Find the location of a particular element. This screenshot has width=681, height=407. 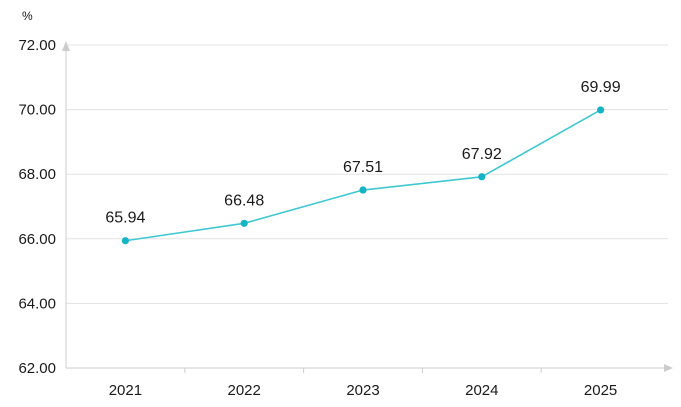

data-label: 66.48 is located at coordinates (244, 200).